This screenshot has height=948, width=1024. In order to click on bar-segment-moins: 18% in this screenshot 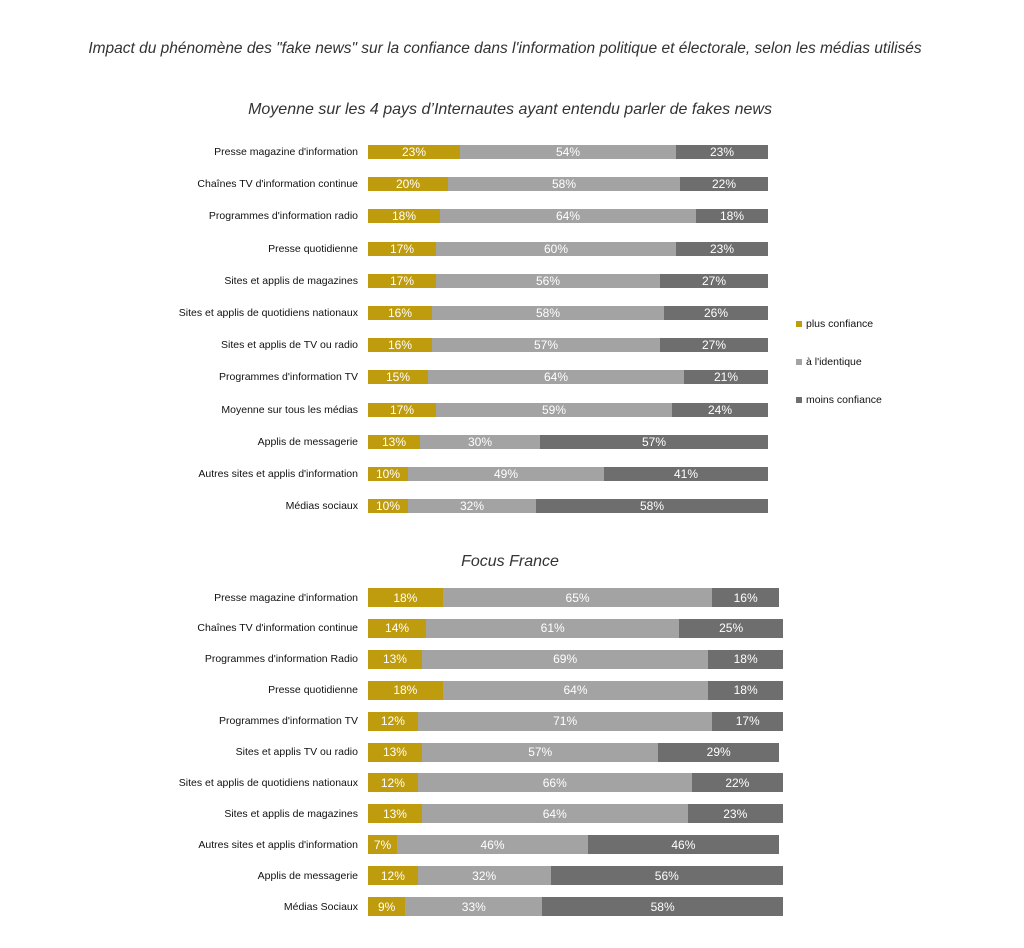, I will do `click(745, 659)`.